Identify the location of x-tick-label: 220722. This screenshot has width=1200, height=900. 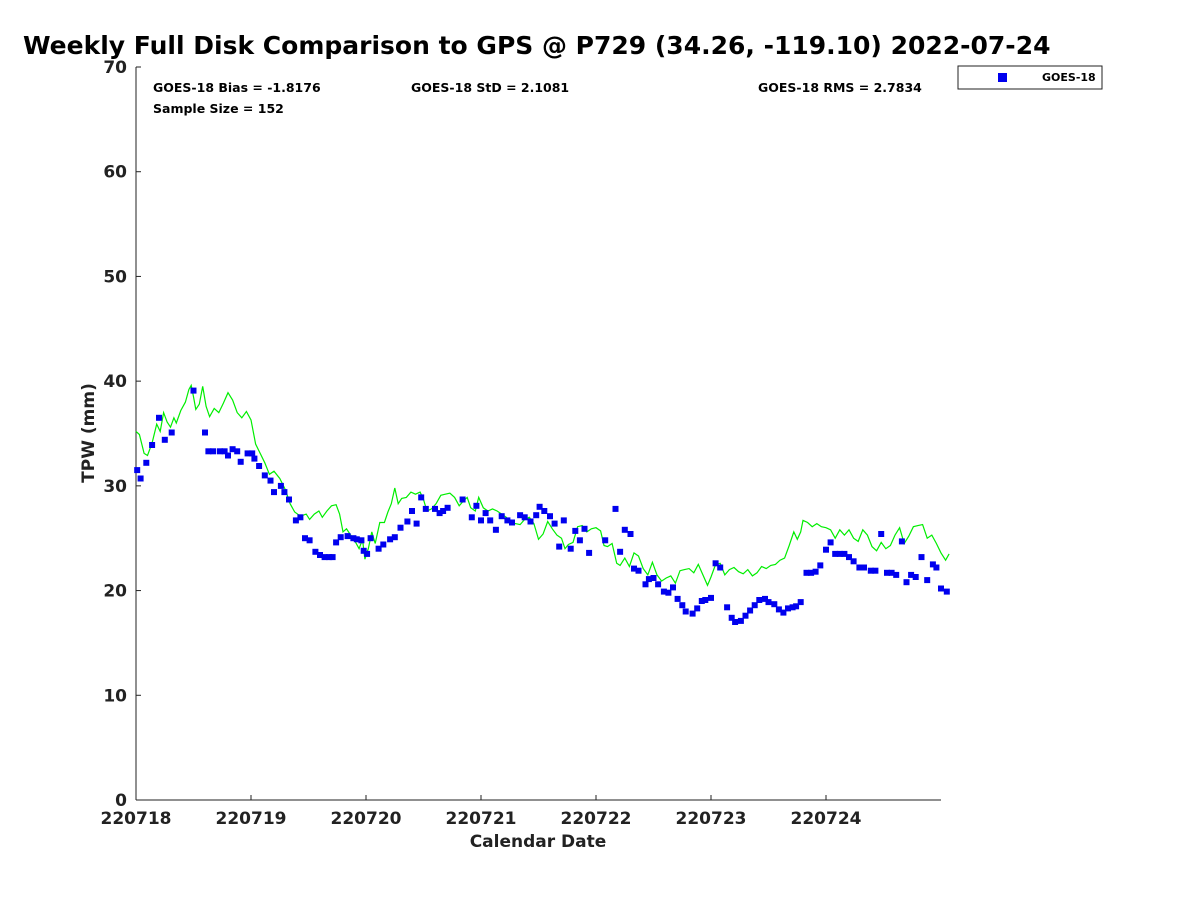
(596, 819).